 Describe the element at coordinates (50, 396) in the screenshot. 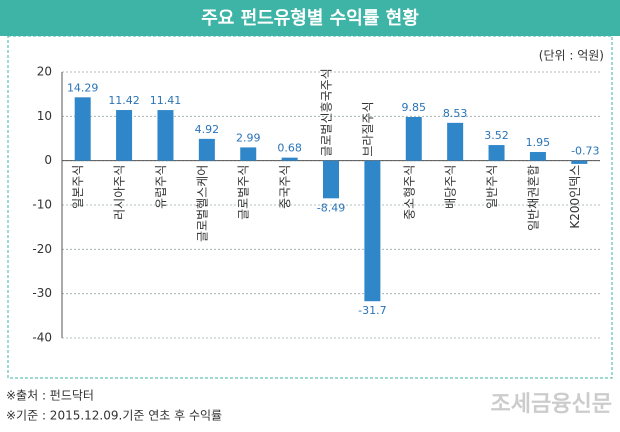

I see `footnote: ※출처 : 펀드닥터` at that location.